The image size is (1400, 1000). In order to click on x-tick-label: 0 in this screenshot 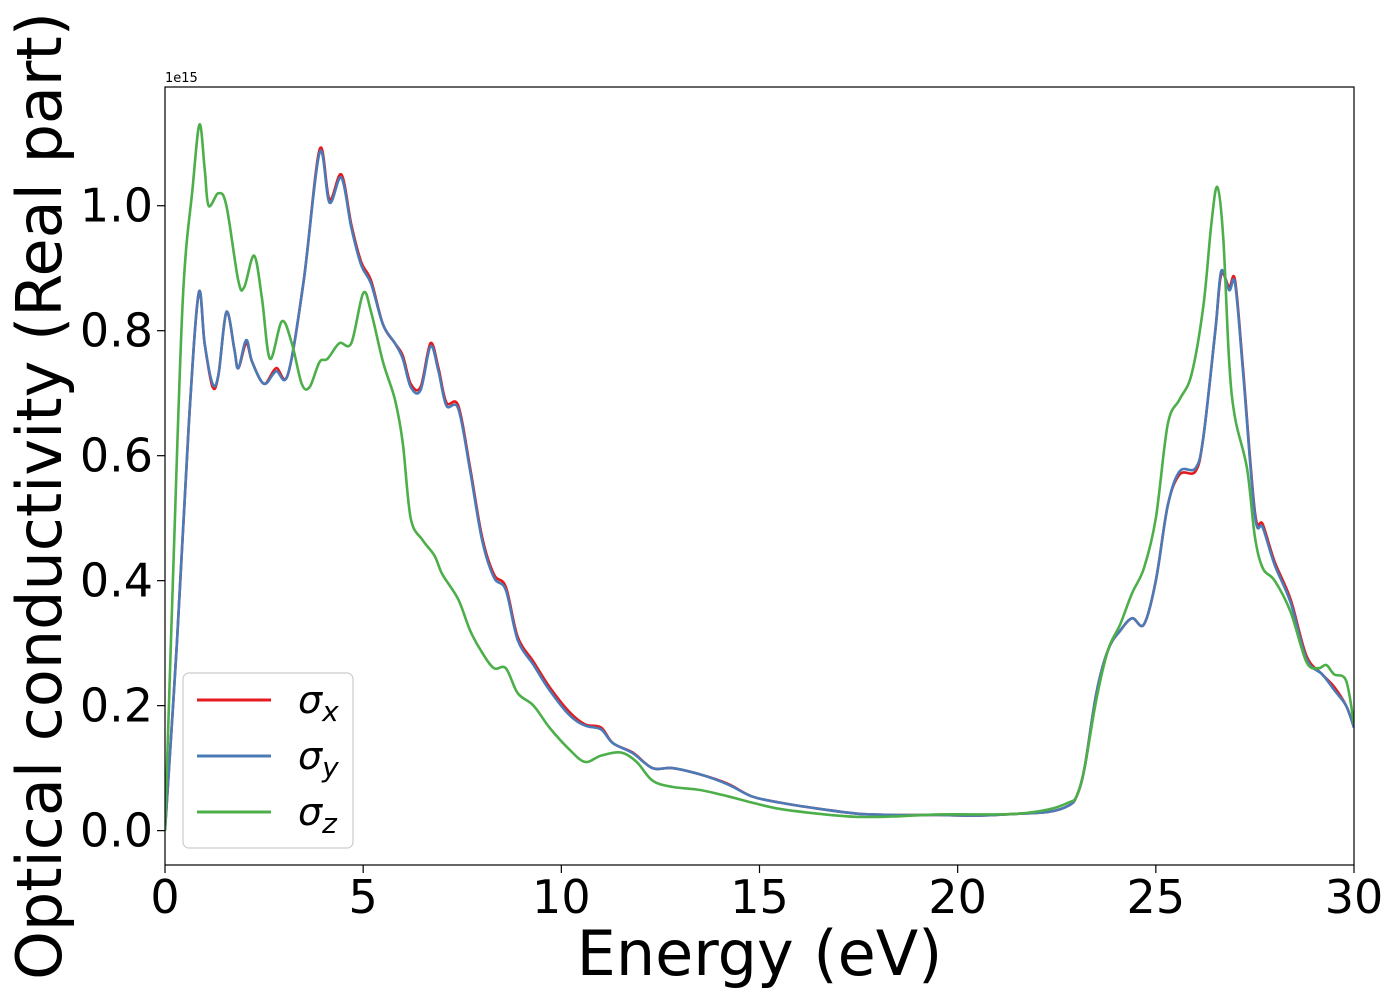, I will do `click(164, 897)`.